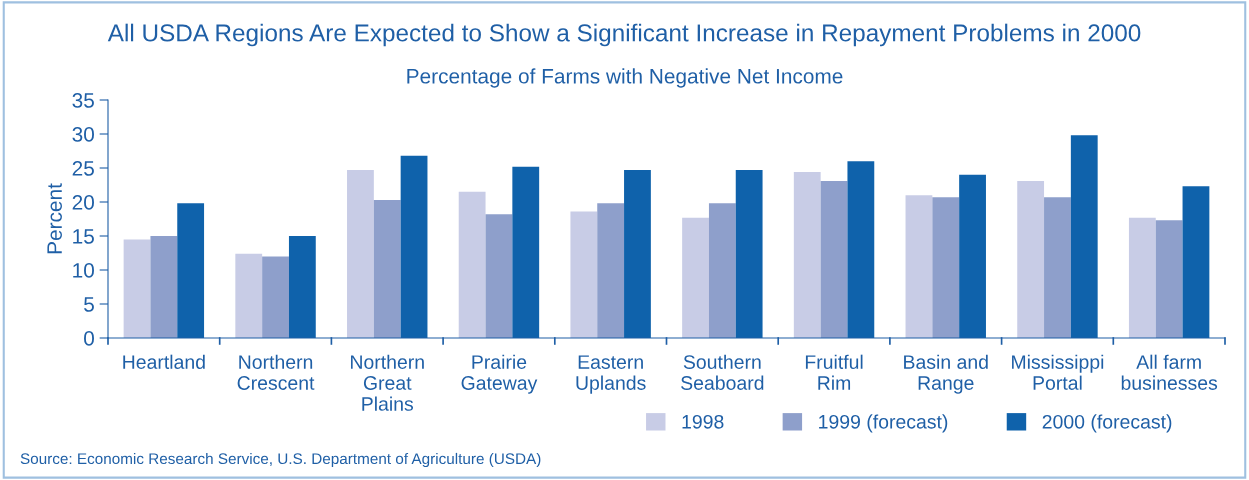 Image resolution: width=1249 pixels, height=480 pixels. Describe the element at coordinates (1169, 372) in the screenshot. I see `x-tick-label: All farm businesses` at that location.